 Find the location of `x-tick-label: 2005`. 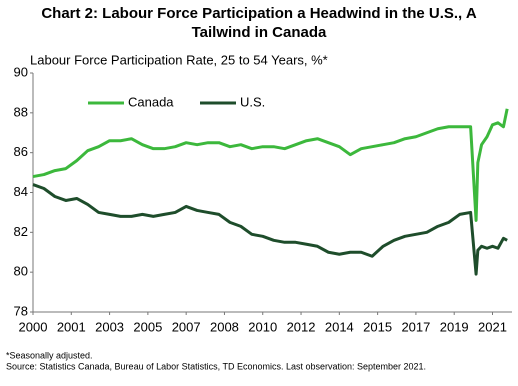

x-tick-label: 2005 is located at coordinates (147, 326).